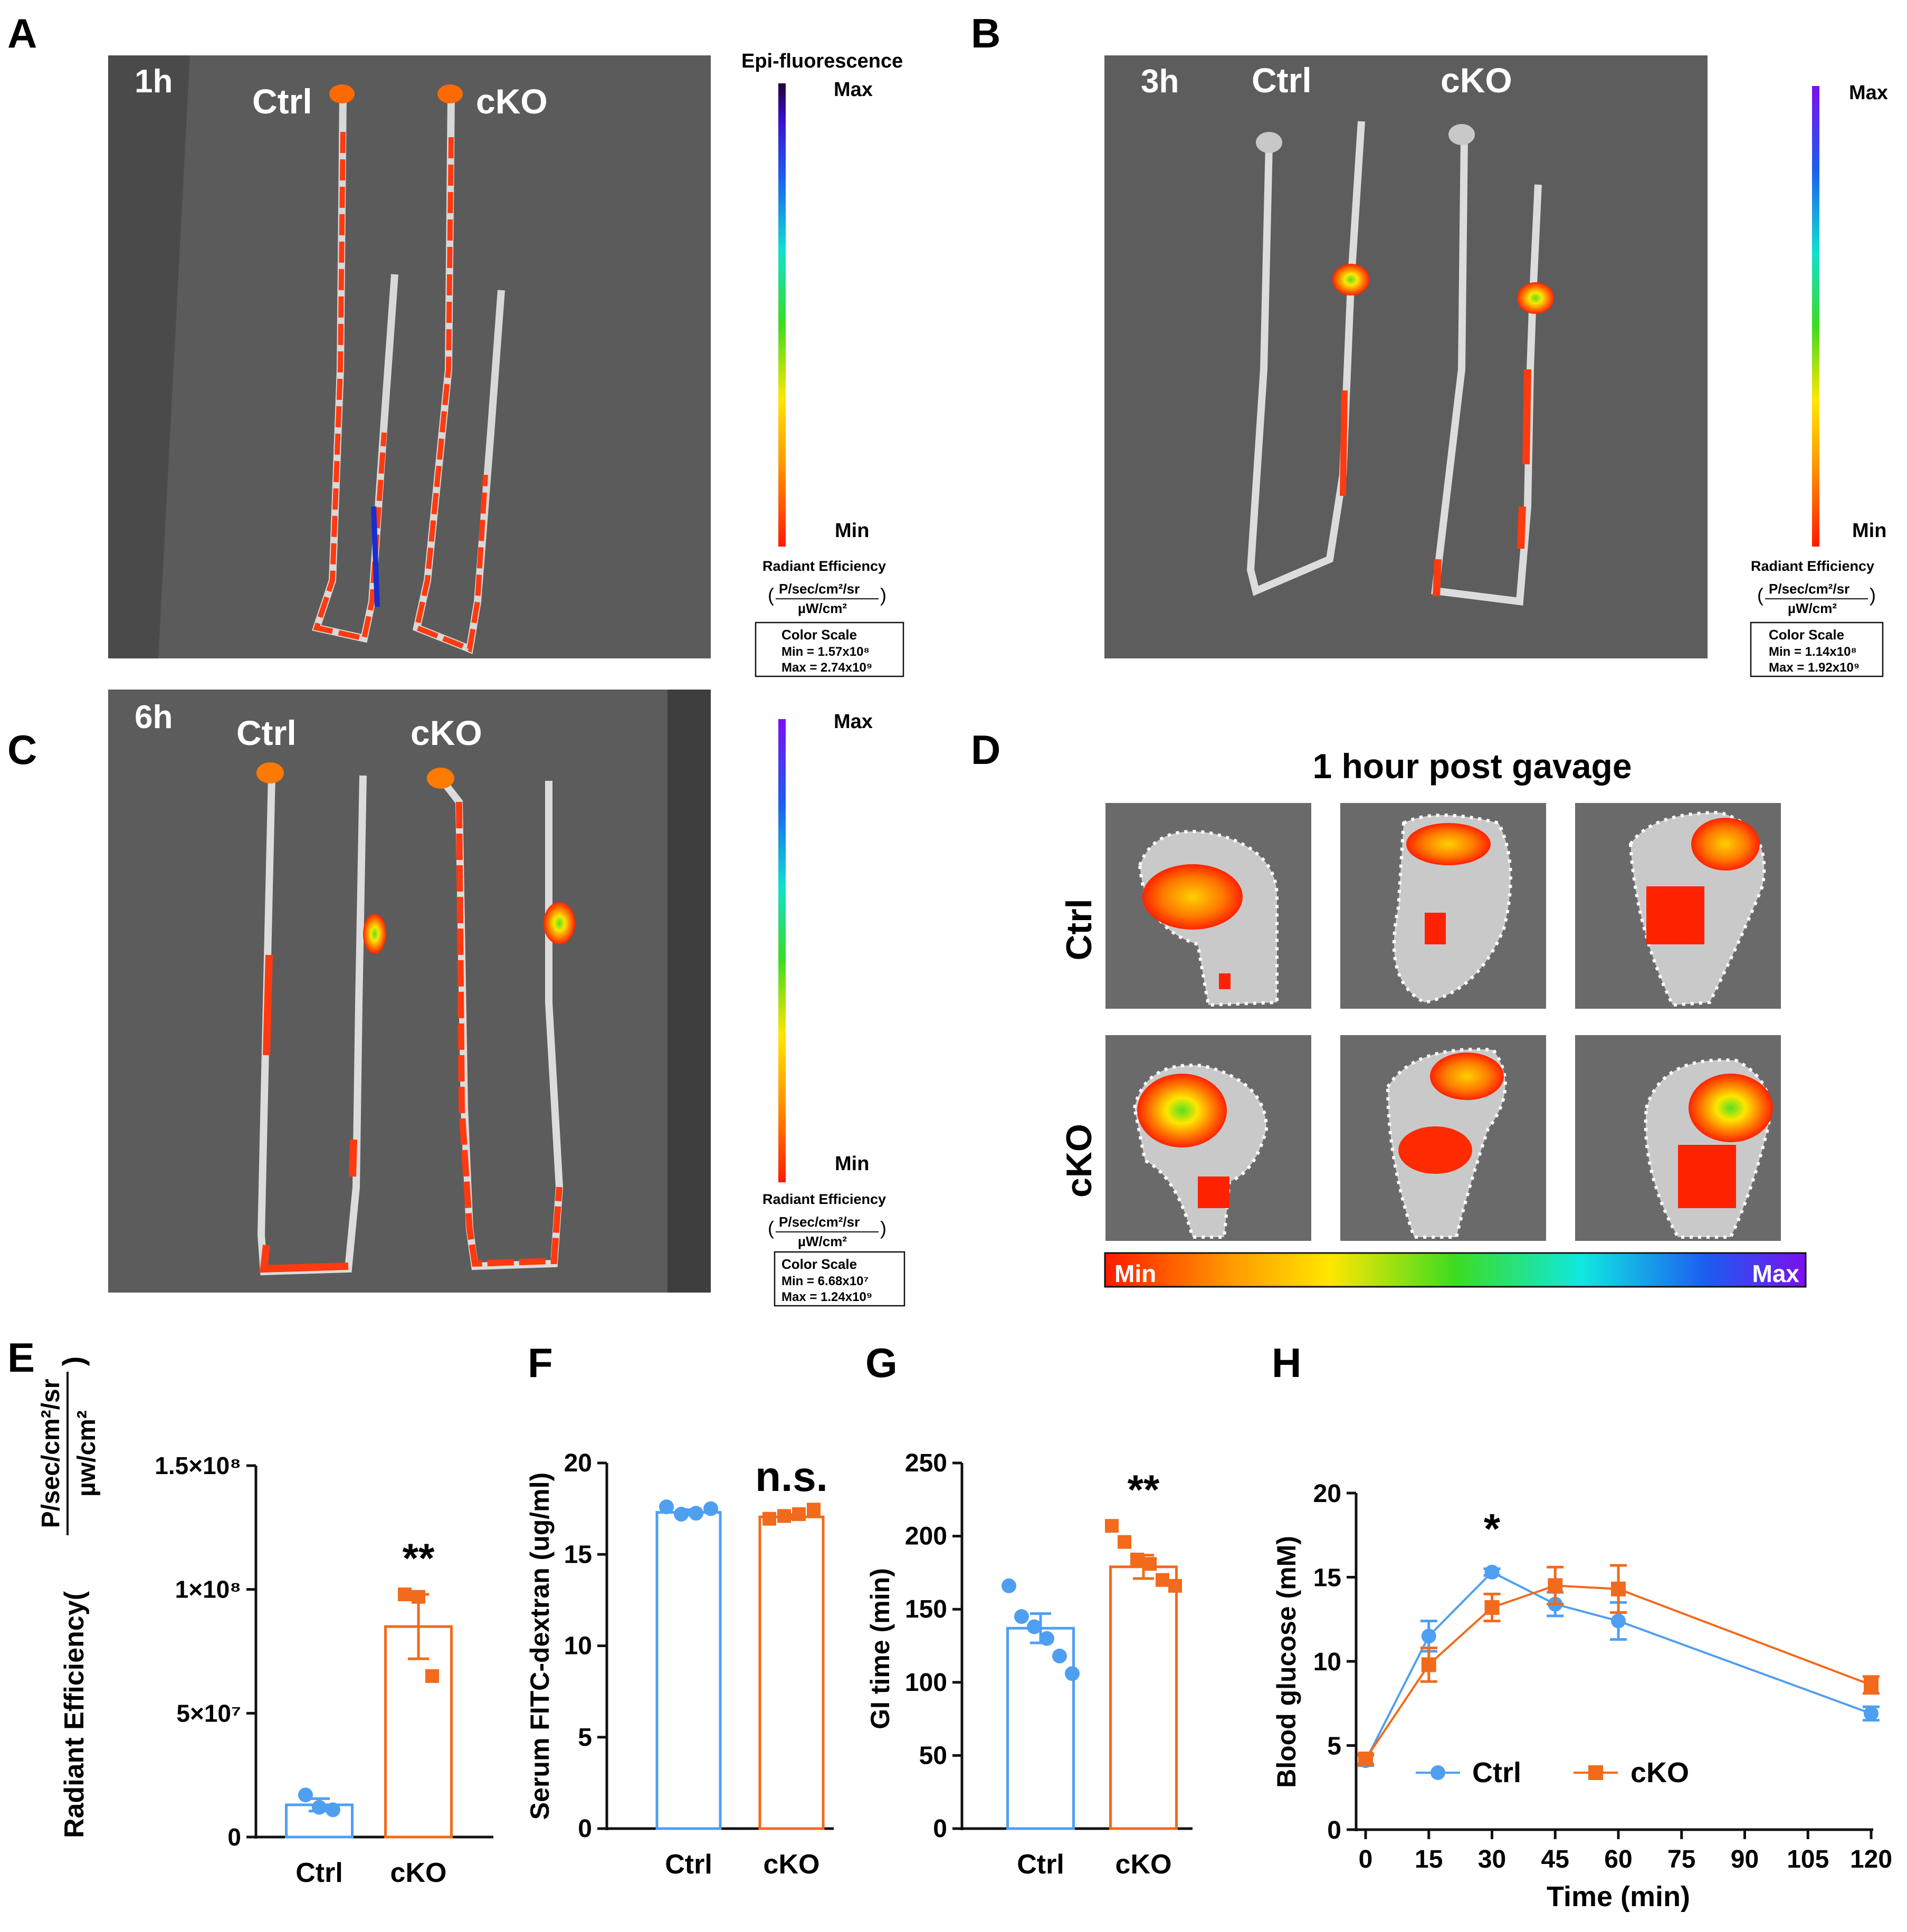 This screenshot has height=1932, width=1907. What do you see at coordinates (1135, 1274) in the screenshot?
I see `bar-min-d: Min` at bounding box center [1135, 1274].